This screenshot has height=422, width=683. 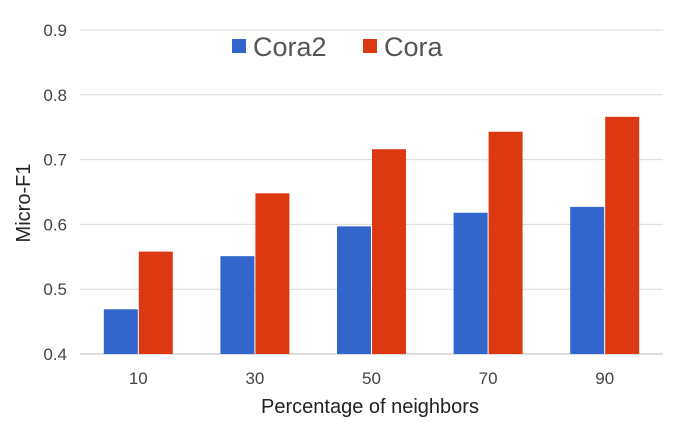 What do you see at coordinates (55, 354) in the screenshot?
I see `y-tick-label: 0.4` at bounding box center [55, 354].